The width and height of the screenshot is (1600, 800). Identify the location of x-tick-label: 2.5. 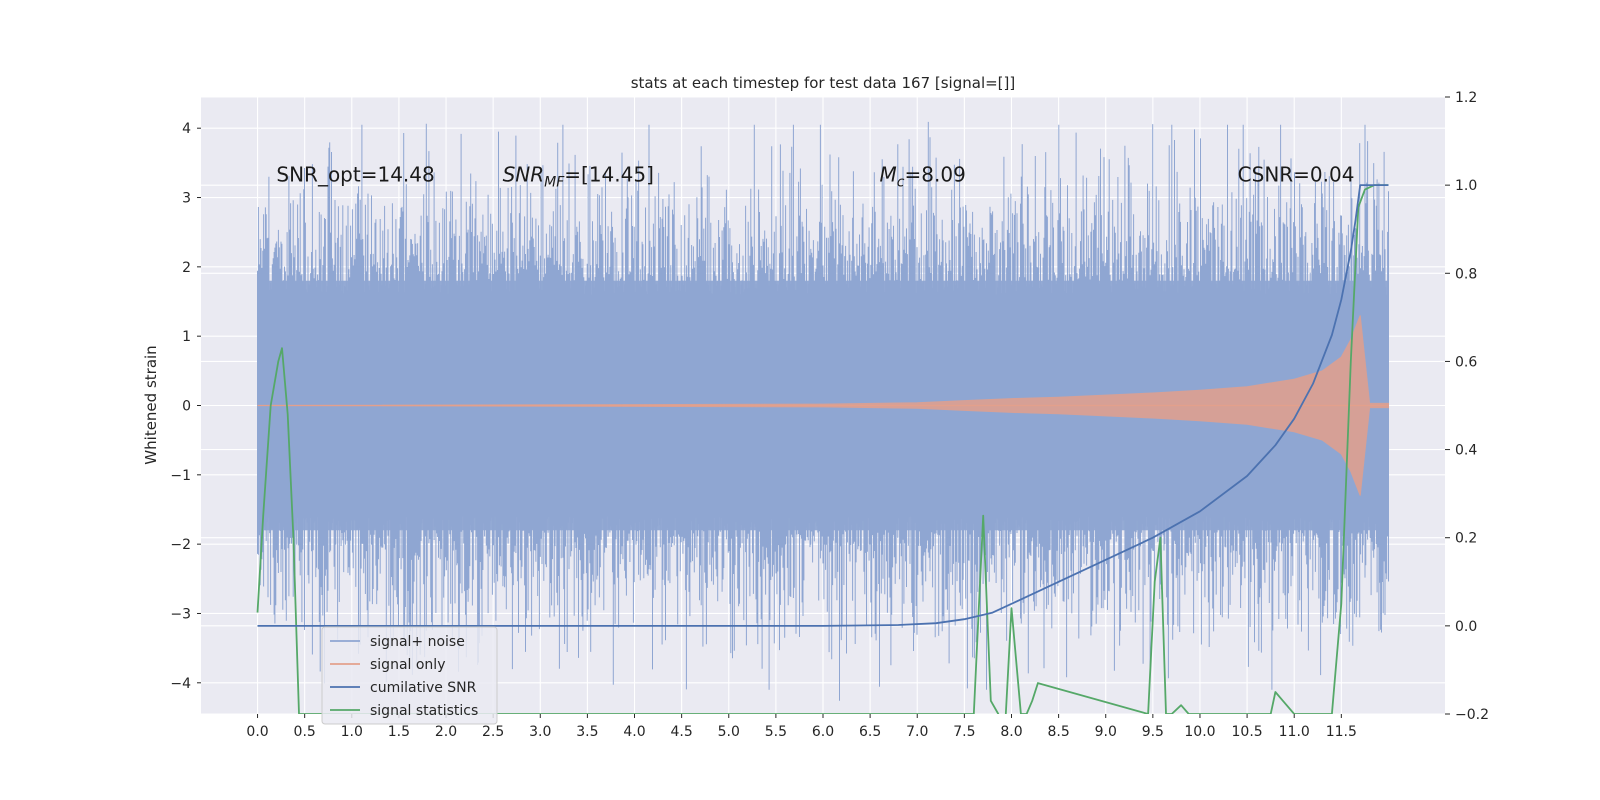
(493, 732).